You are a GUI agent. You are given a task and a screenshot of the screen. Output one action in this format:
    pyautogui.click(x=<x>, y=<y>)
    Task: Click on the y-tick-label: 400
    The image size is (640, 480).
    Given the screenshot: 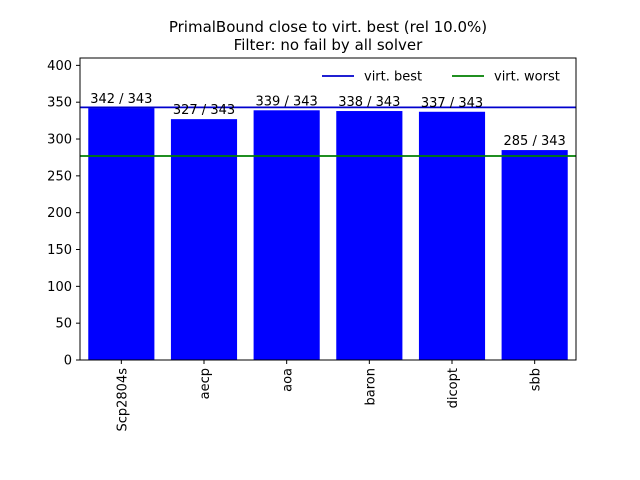 What is the action you would take?
    pyautogui.click(x=59, y=66)
    